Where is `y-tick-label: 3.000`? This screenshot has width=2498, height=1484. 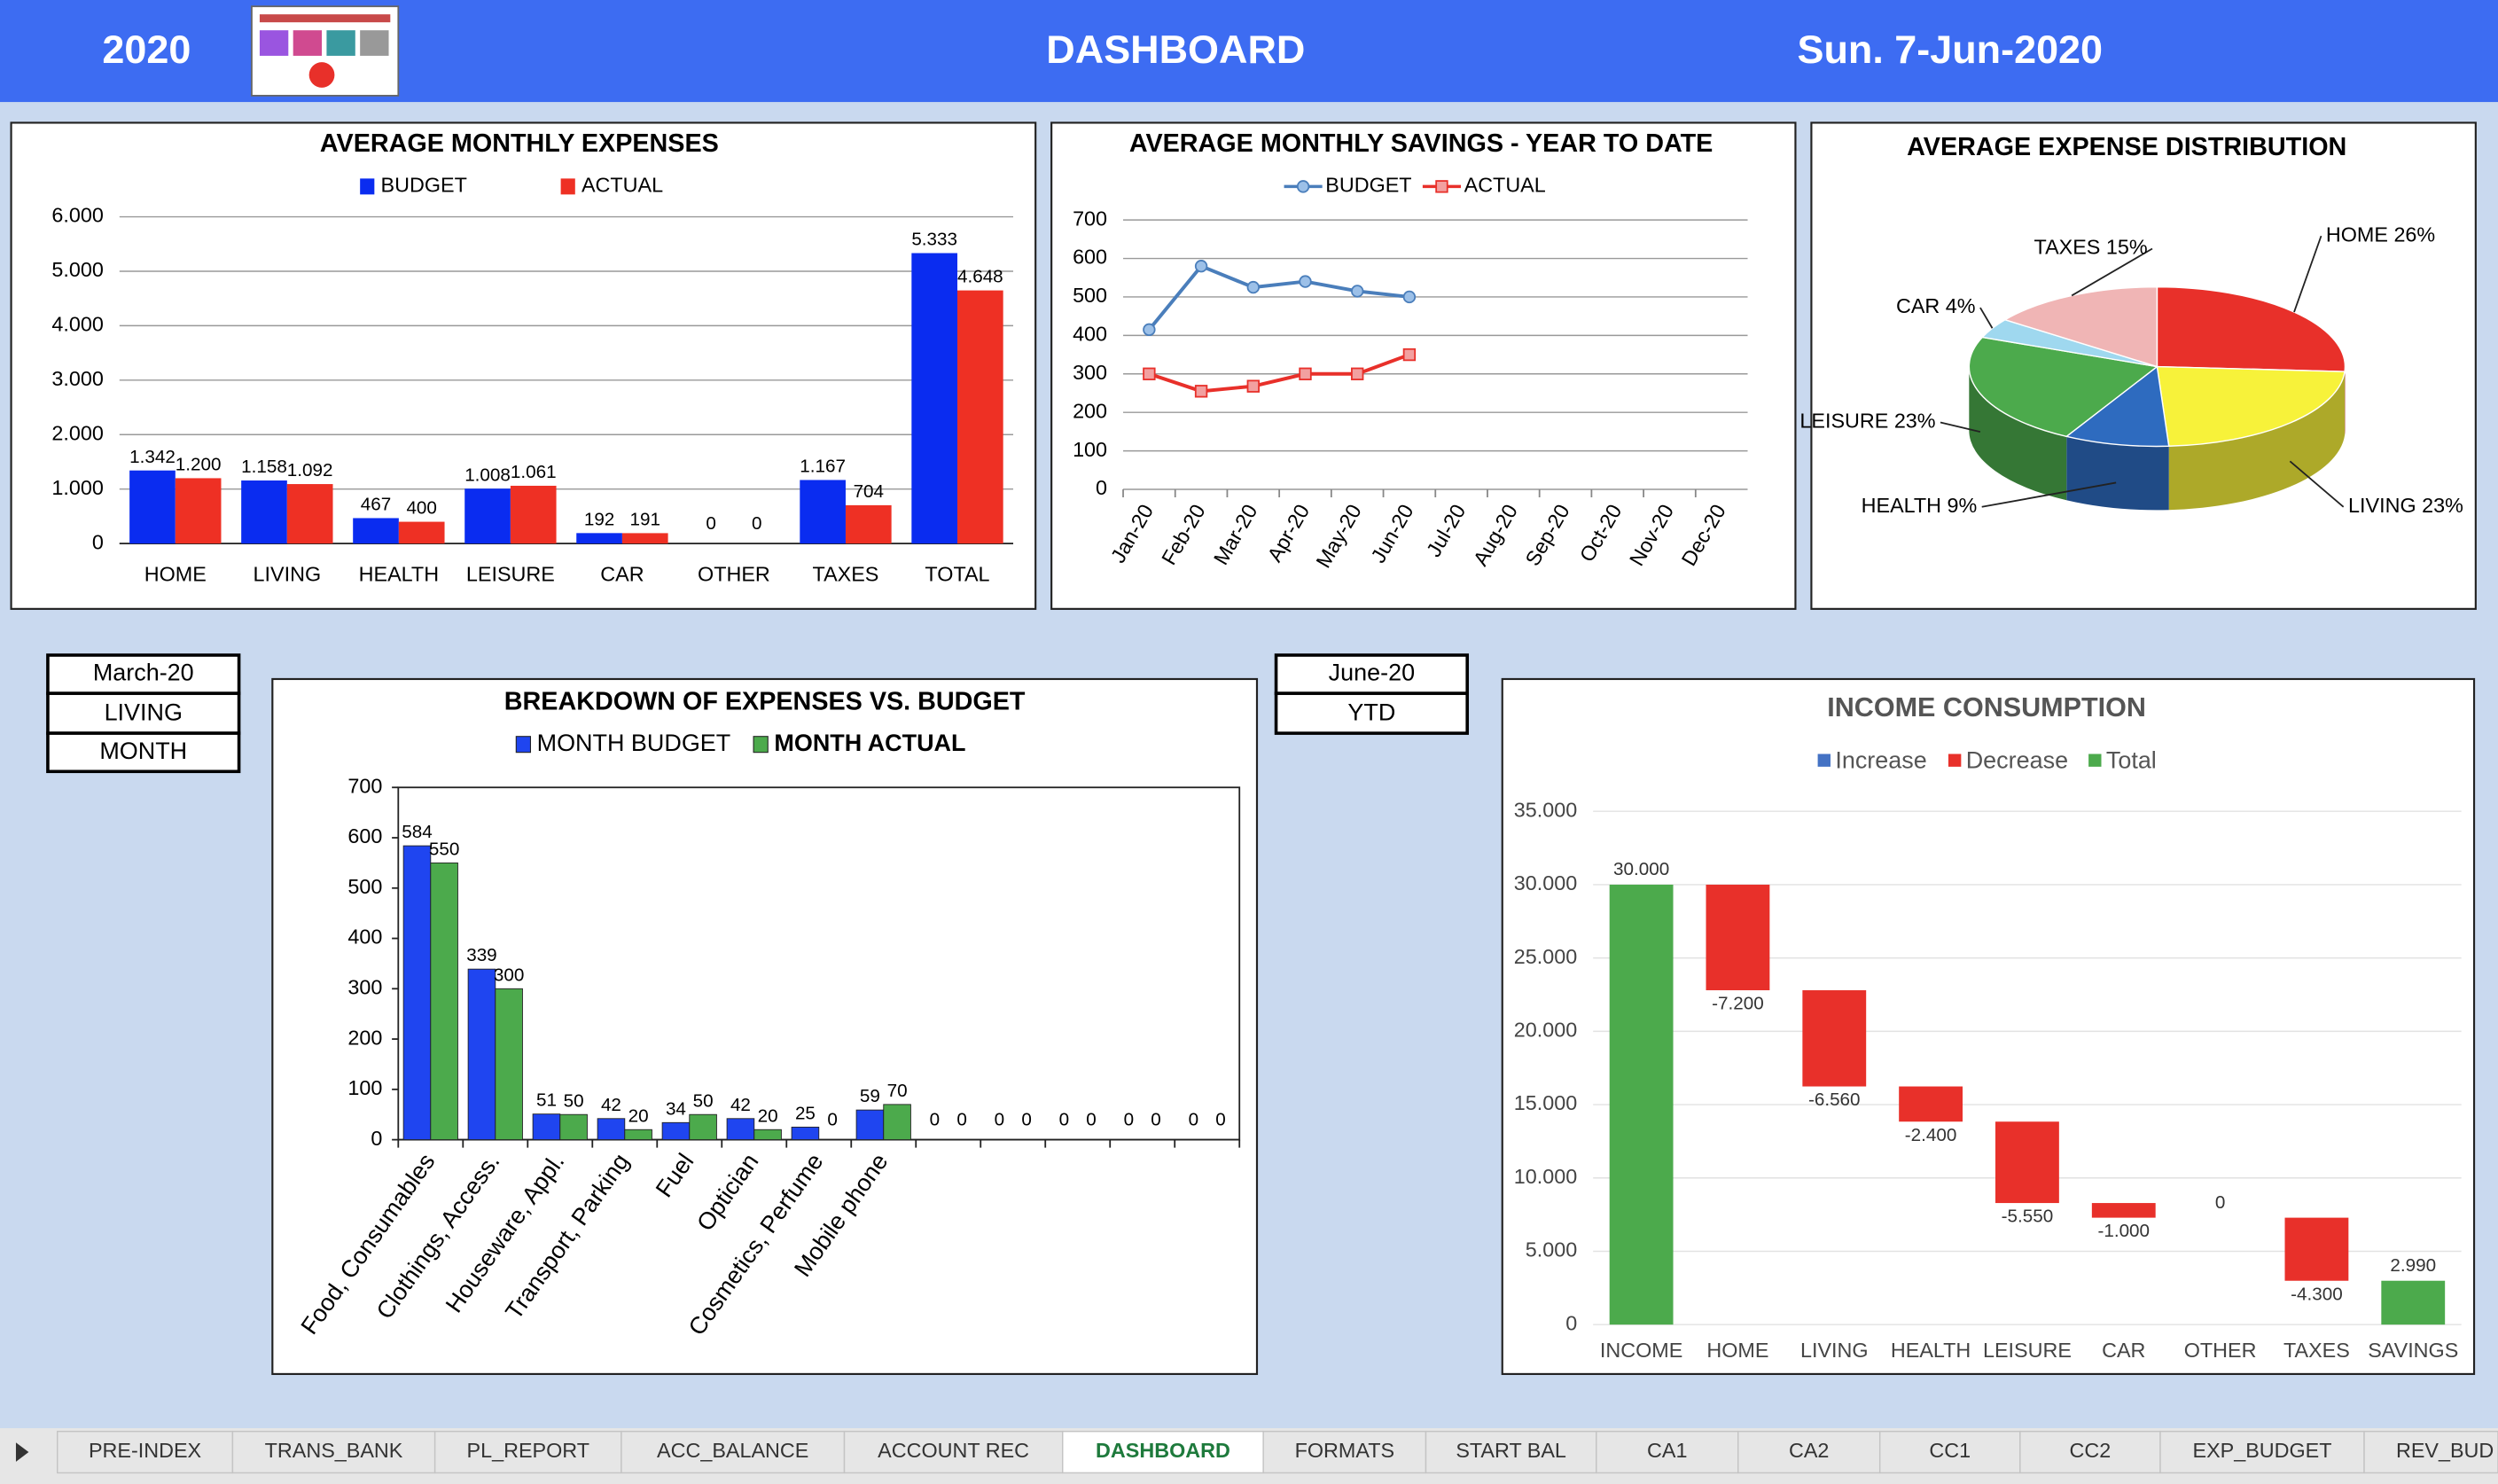
y-tick-label: 3.000 is located at coordinates (77, 378).